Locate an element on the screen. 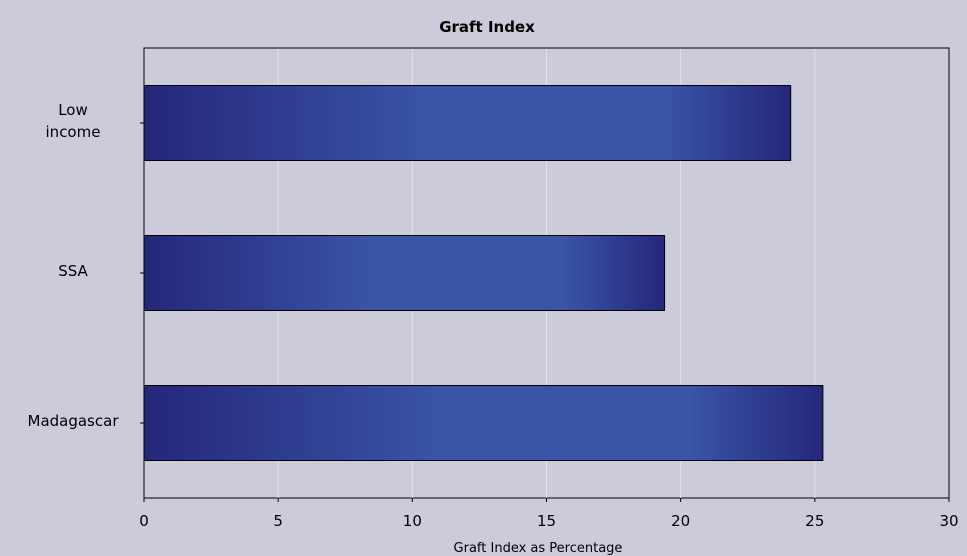 Image resolution: width=967 pixels, height=556 pixels. x-tick-label: 25 is located at coordinates (814, 521).